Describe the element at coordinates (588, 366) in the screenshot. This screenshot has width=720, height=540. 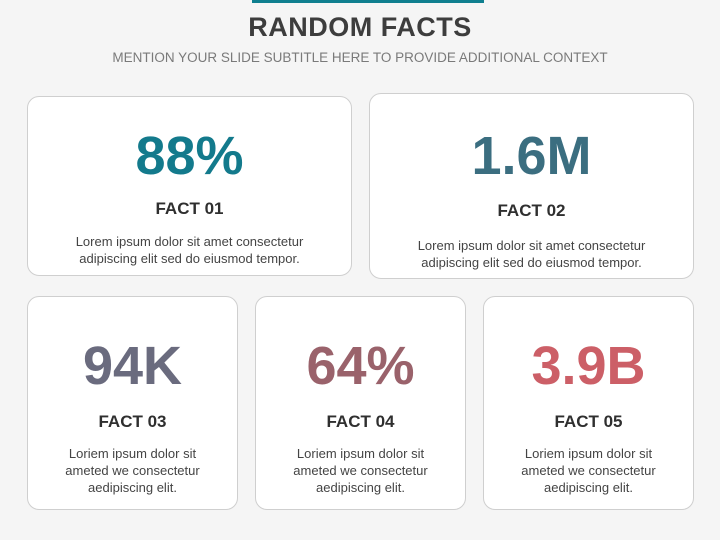
I see `fact-value: 3.9B` at that location.